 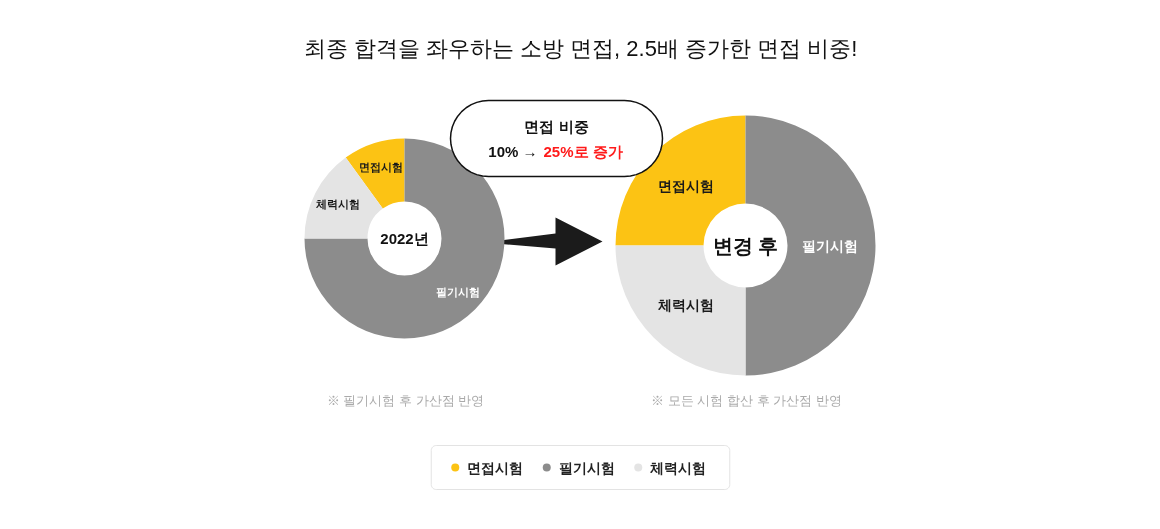 What do you see at coordinates (745, 245) in the screenshot?
I see `text: 변경 후` at bounding box center [745, 245].